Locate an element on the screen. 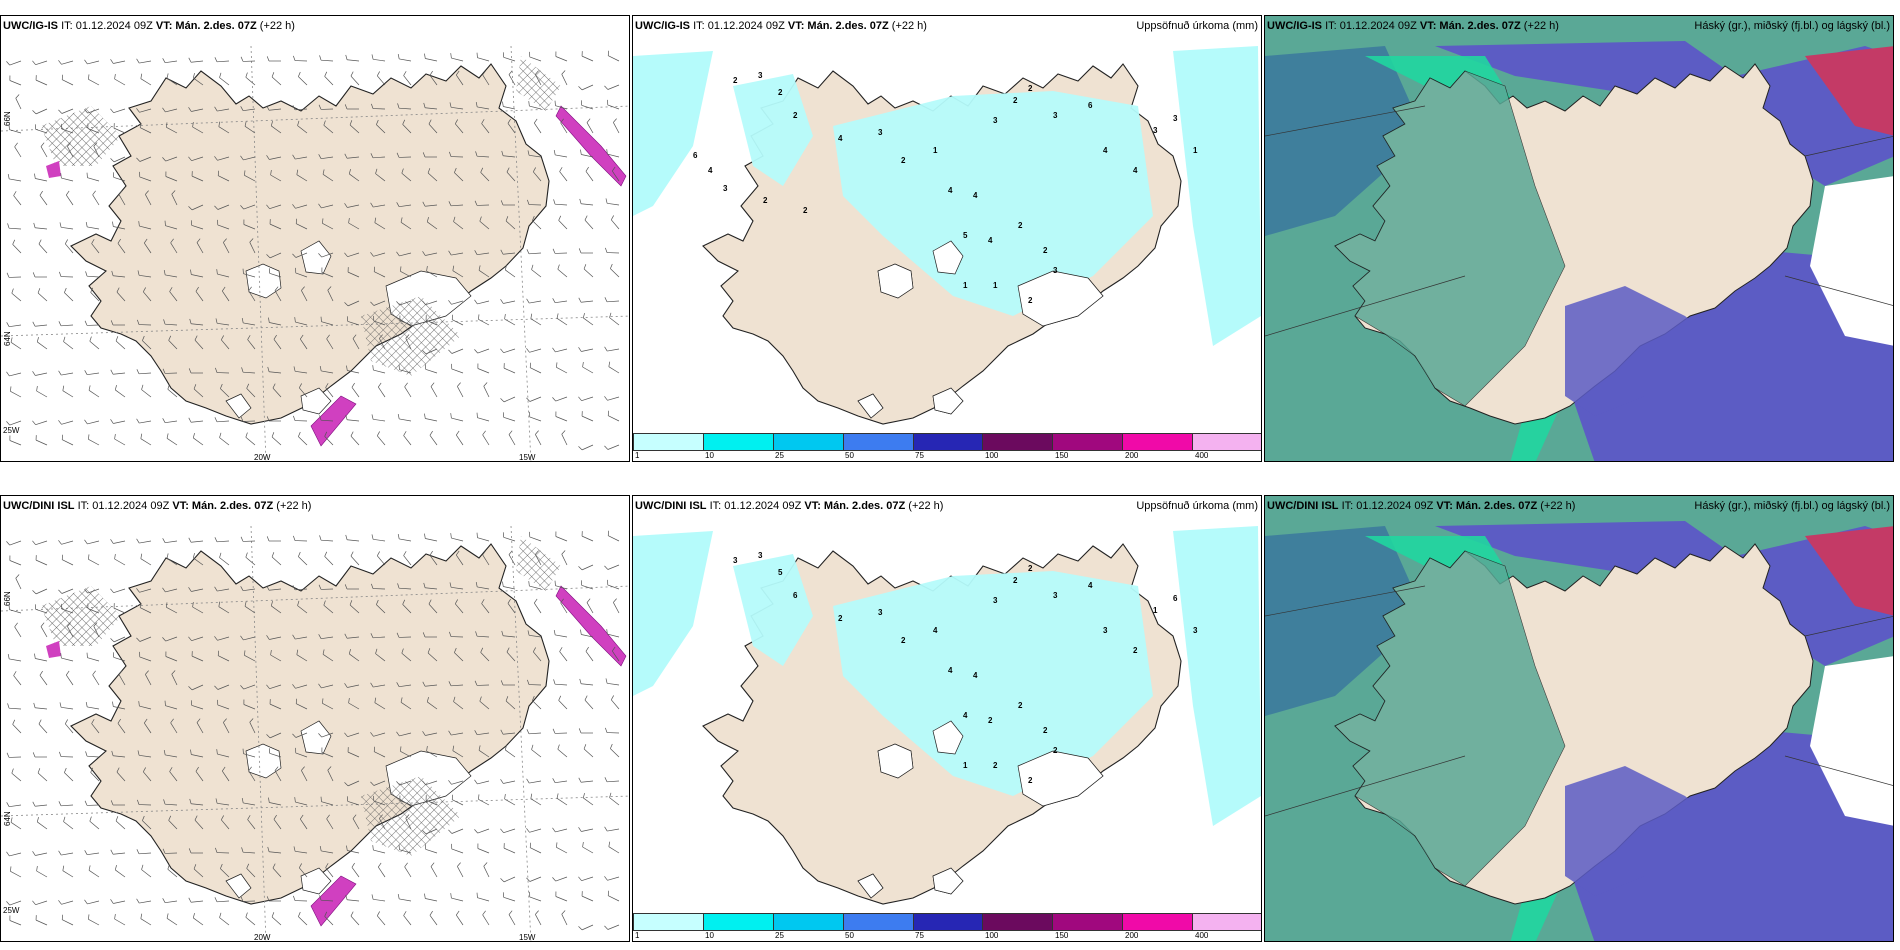  precip-value: 3 is located at coordinates (1055, 595).